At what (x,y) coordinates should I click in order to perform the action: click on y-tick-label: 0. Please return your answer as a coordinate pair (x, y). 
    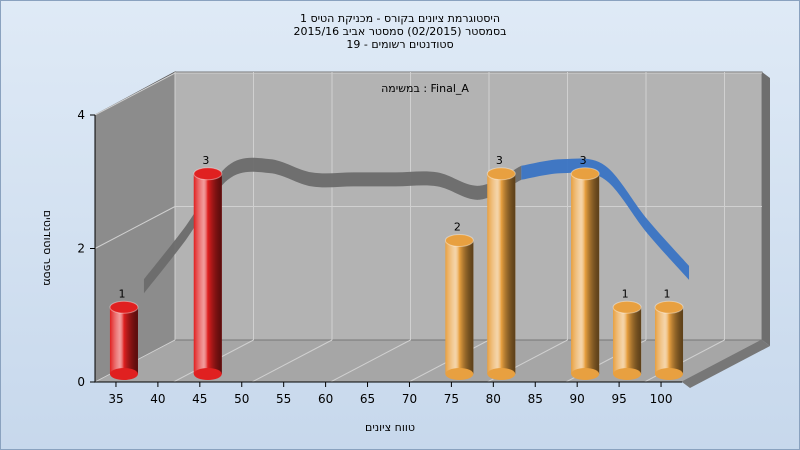
    Looking at the image, I should click on (81, 382).